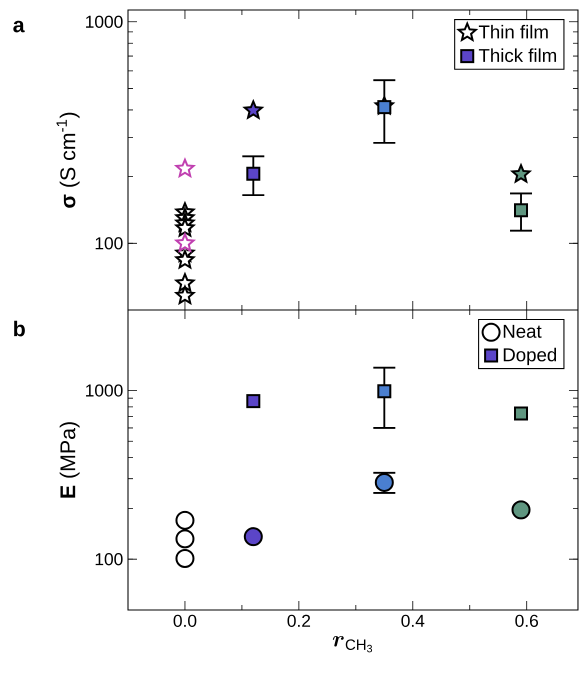  What do you see at coordinates (19, 26) in the screenshot?
I see `text: a` at bounding box center [19, 26].